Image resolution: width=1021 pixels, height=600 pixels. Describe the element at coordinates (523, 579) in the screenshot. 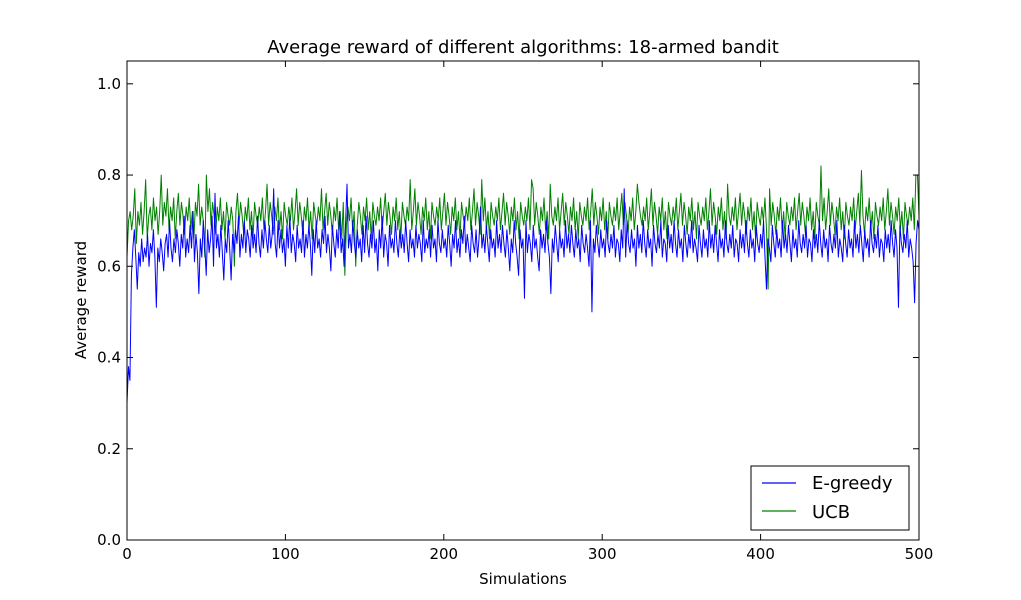

I see `x-axis-label: Simulations` at that location.